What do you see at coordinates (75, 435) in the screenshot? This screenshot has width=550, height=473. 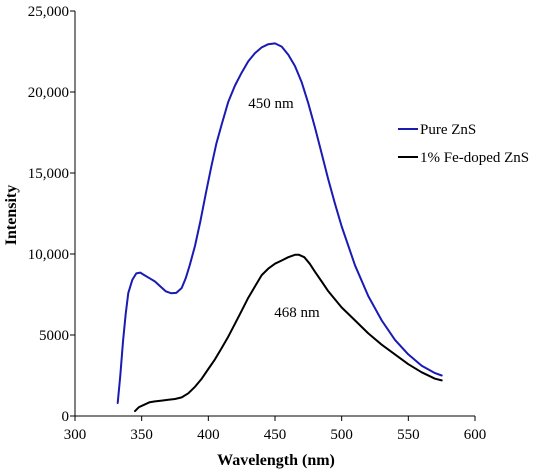 I see `x-tick-label: 300` at bounding box center [75, 435].